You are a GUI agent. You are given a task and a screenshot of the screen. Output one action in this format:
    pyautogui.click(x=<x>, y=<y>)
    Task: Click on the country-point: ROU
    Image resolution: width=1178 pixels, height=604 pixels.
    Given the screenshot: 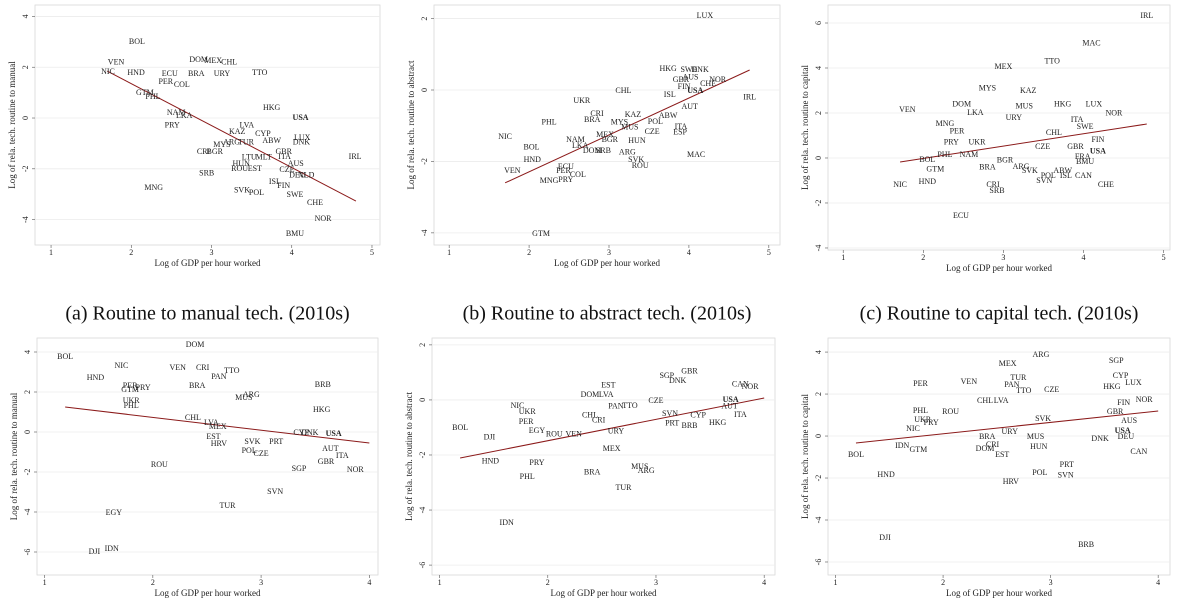 What is the action you would take?
    pyautogui.click(x=159, y=464)
    